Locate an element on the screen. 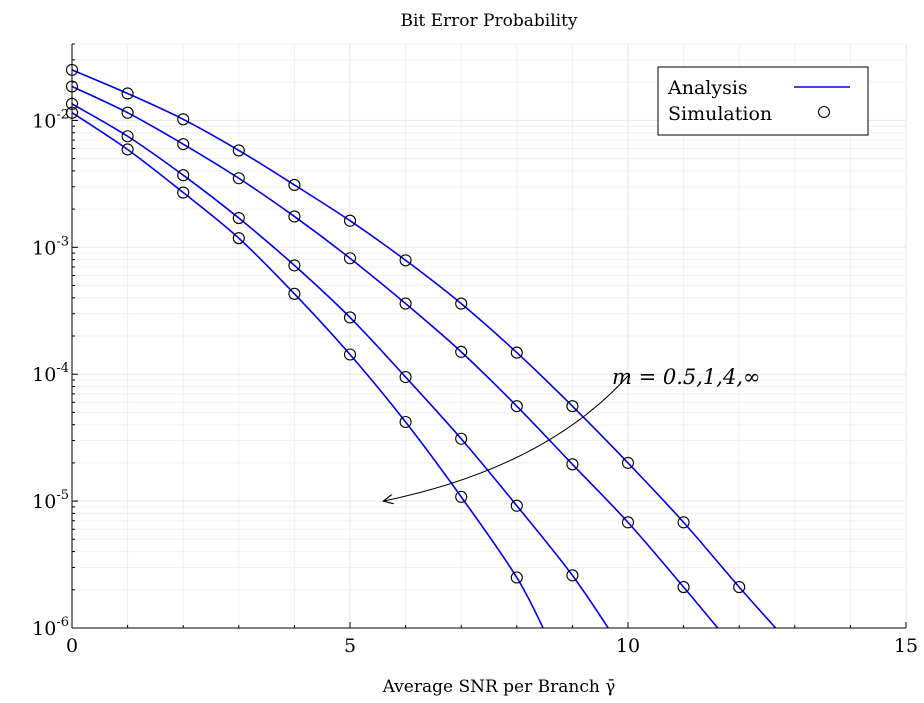  x-tick-label: 5 is located at coordinates (350, 646).